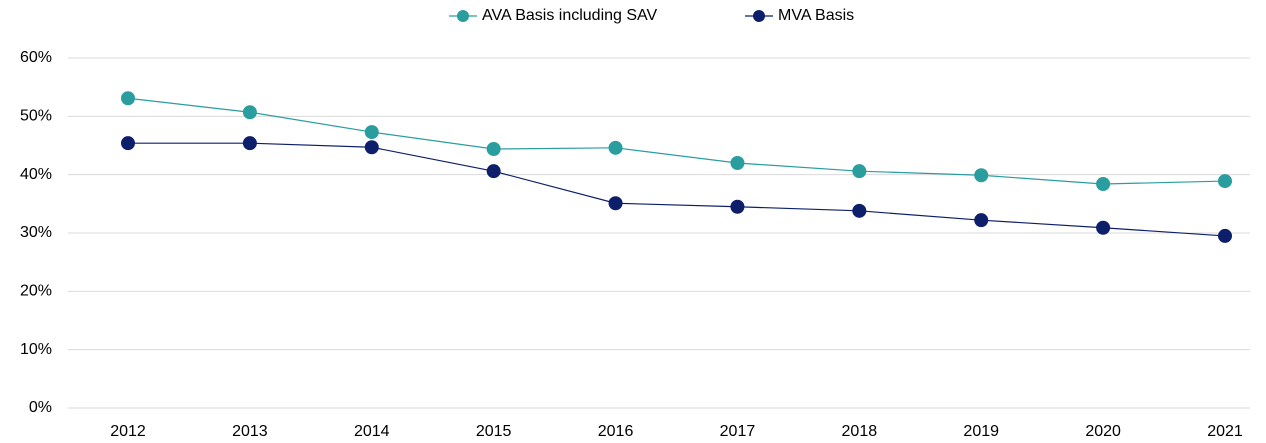 The image size is (1266, 443). Describe the element at coordinates (36, 174) in the screenshot. I see `y-tick-label: 40%` at that location.